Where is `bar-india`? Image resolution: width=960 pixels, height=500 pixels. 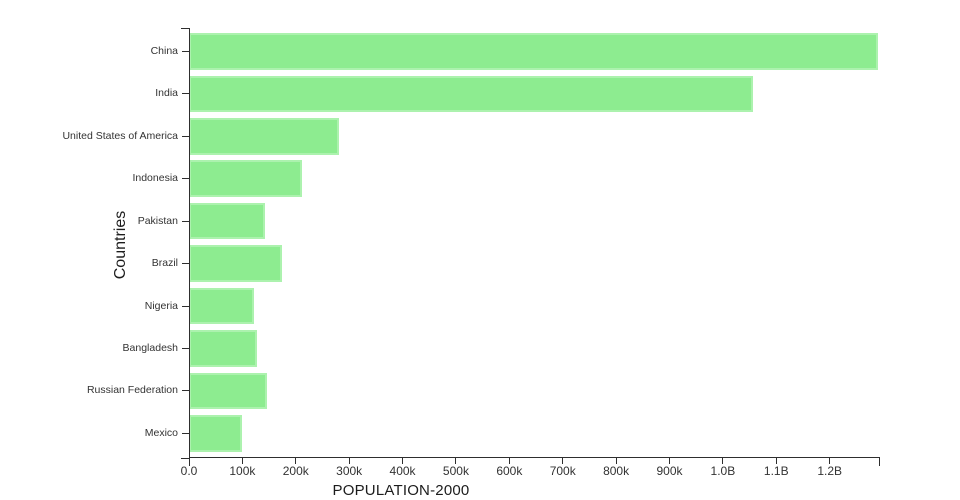 bar-india is located at coordinates (471, 94).